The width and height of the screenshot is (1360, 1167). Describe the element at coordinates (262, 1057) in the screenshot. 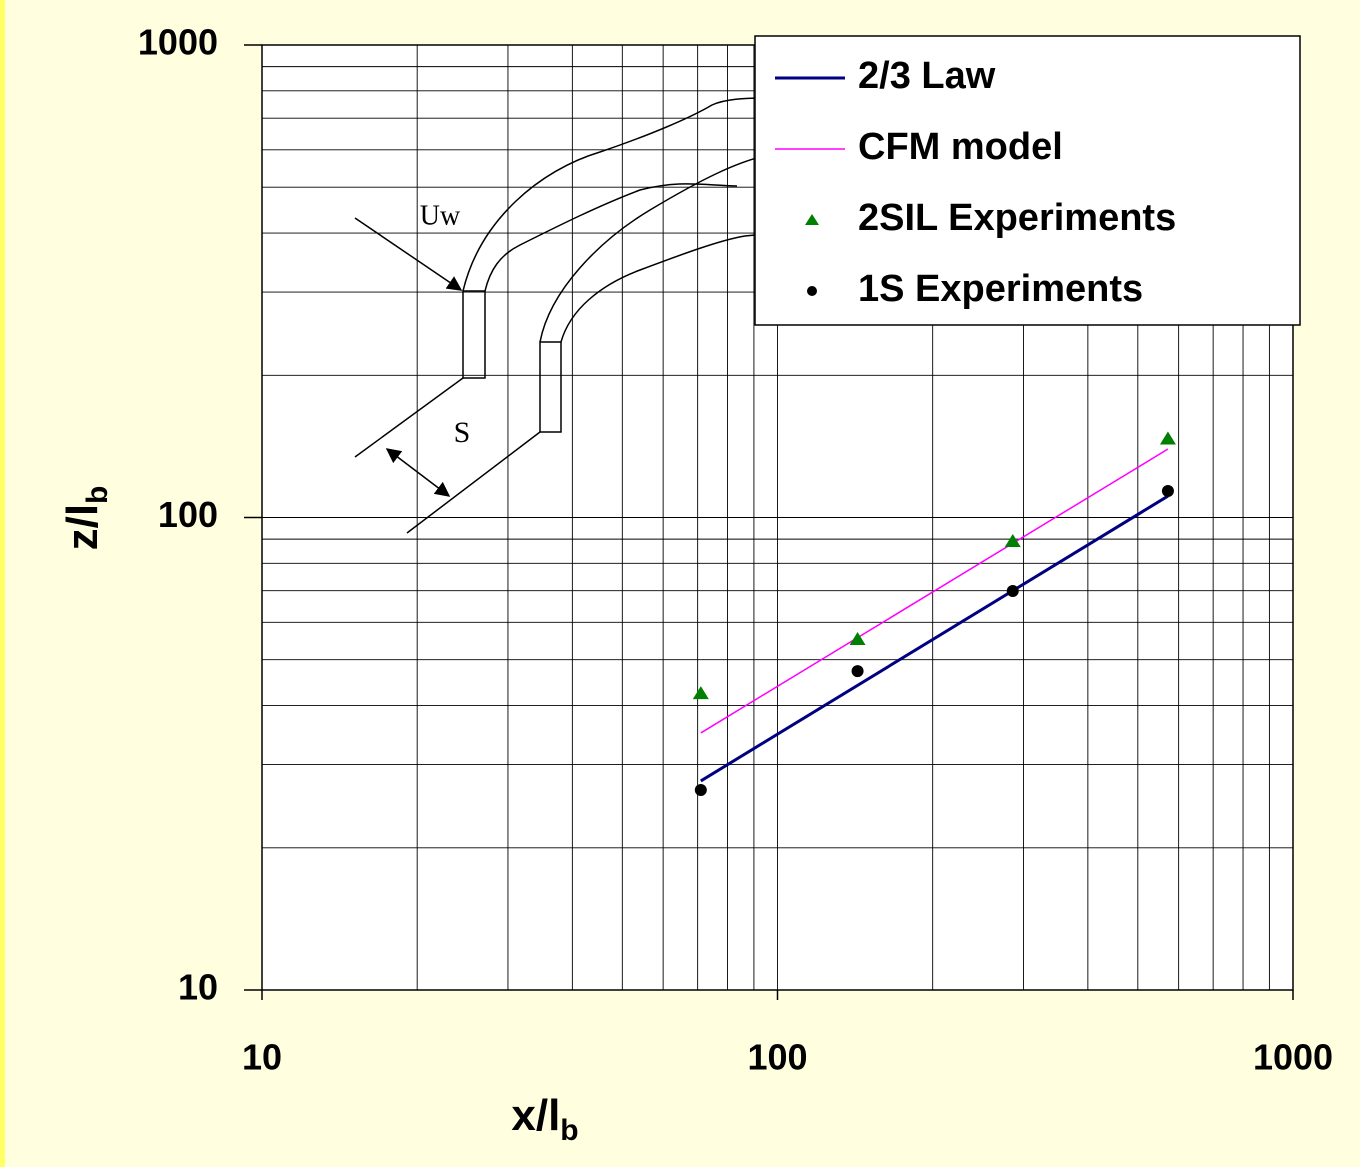

I see `x-tick-label: 10` at that location.